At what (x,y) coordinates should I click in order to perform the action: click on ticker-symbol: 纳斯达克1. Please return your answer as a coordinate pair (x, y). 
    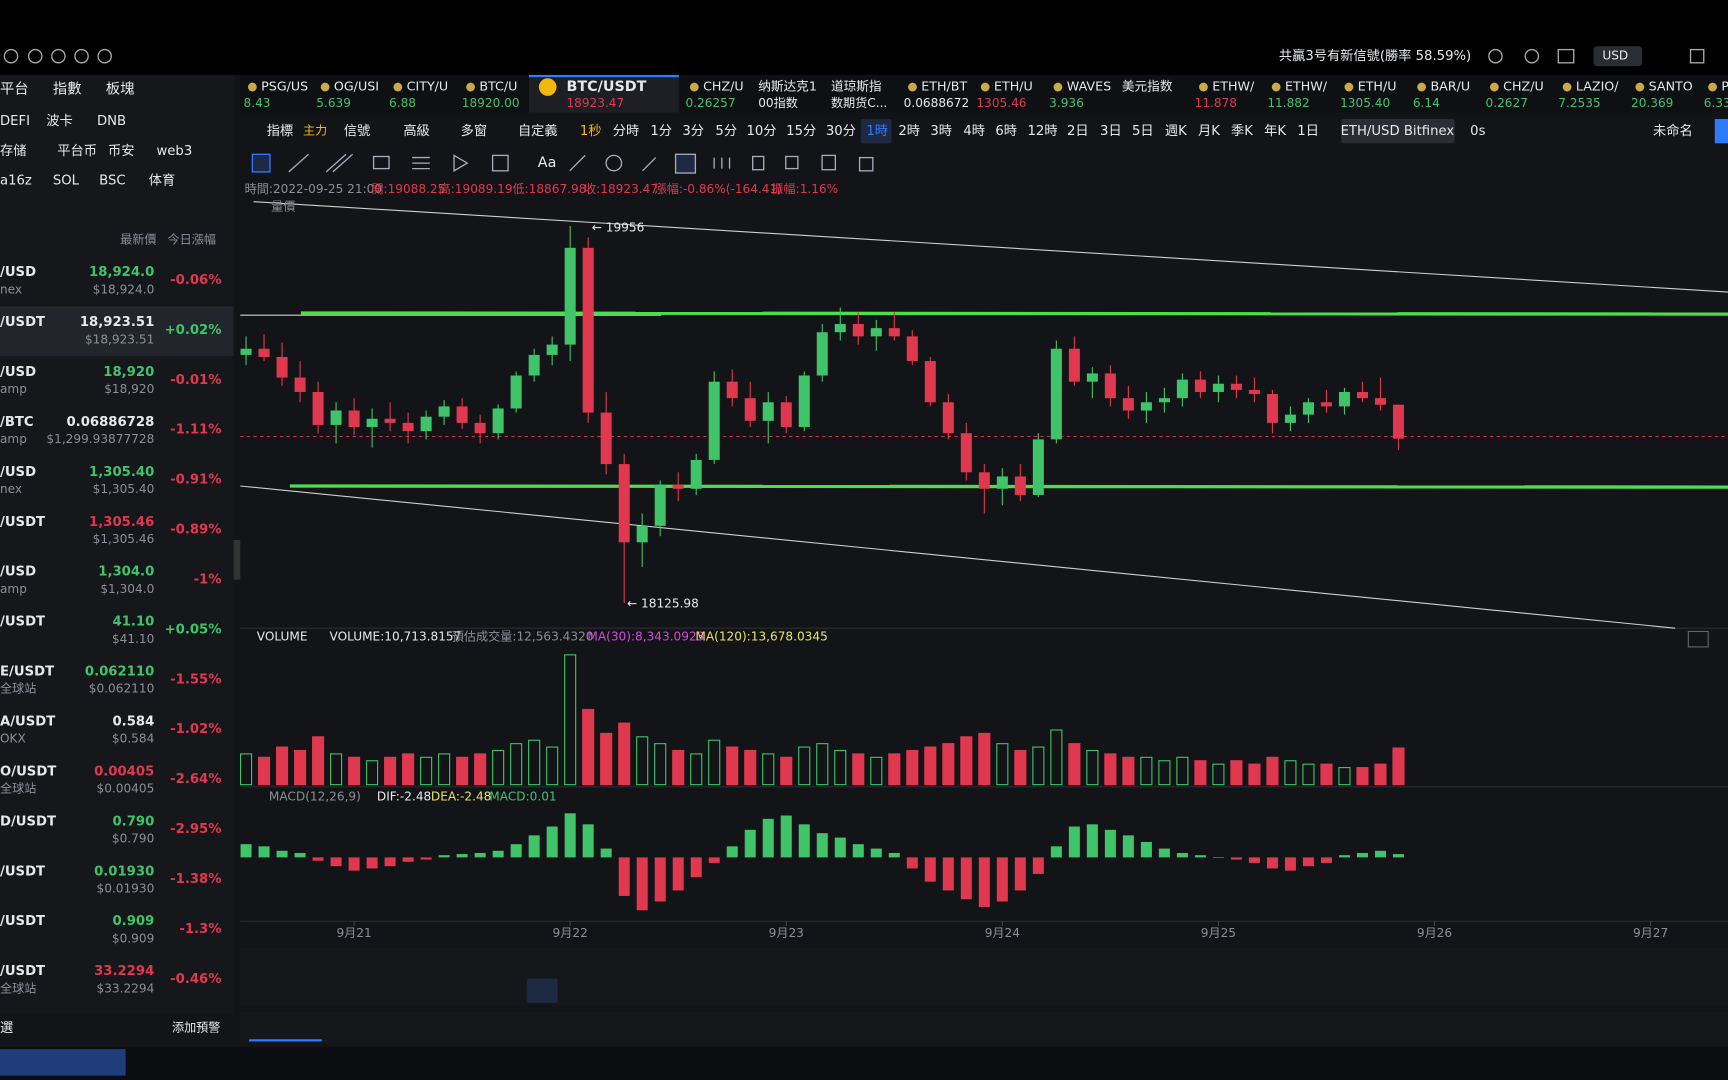
    Looking at the image, I should click on (787, 86).